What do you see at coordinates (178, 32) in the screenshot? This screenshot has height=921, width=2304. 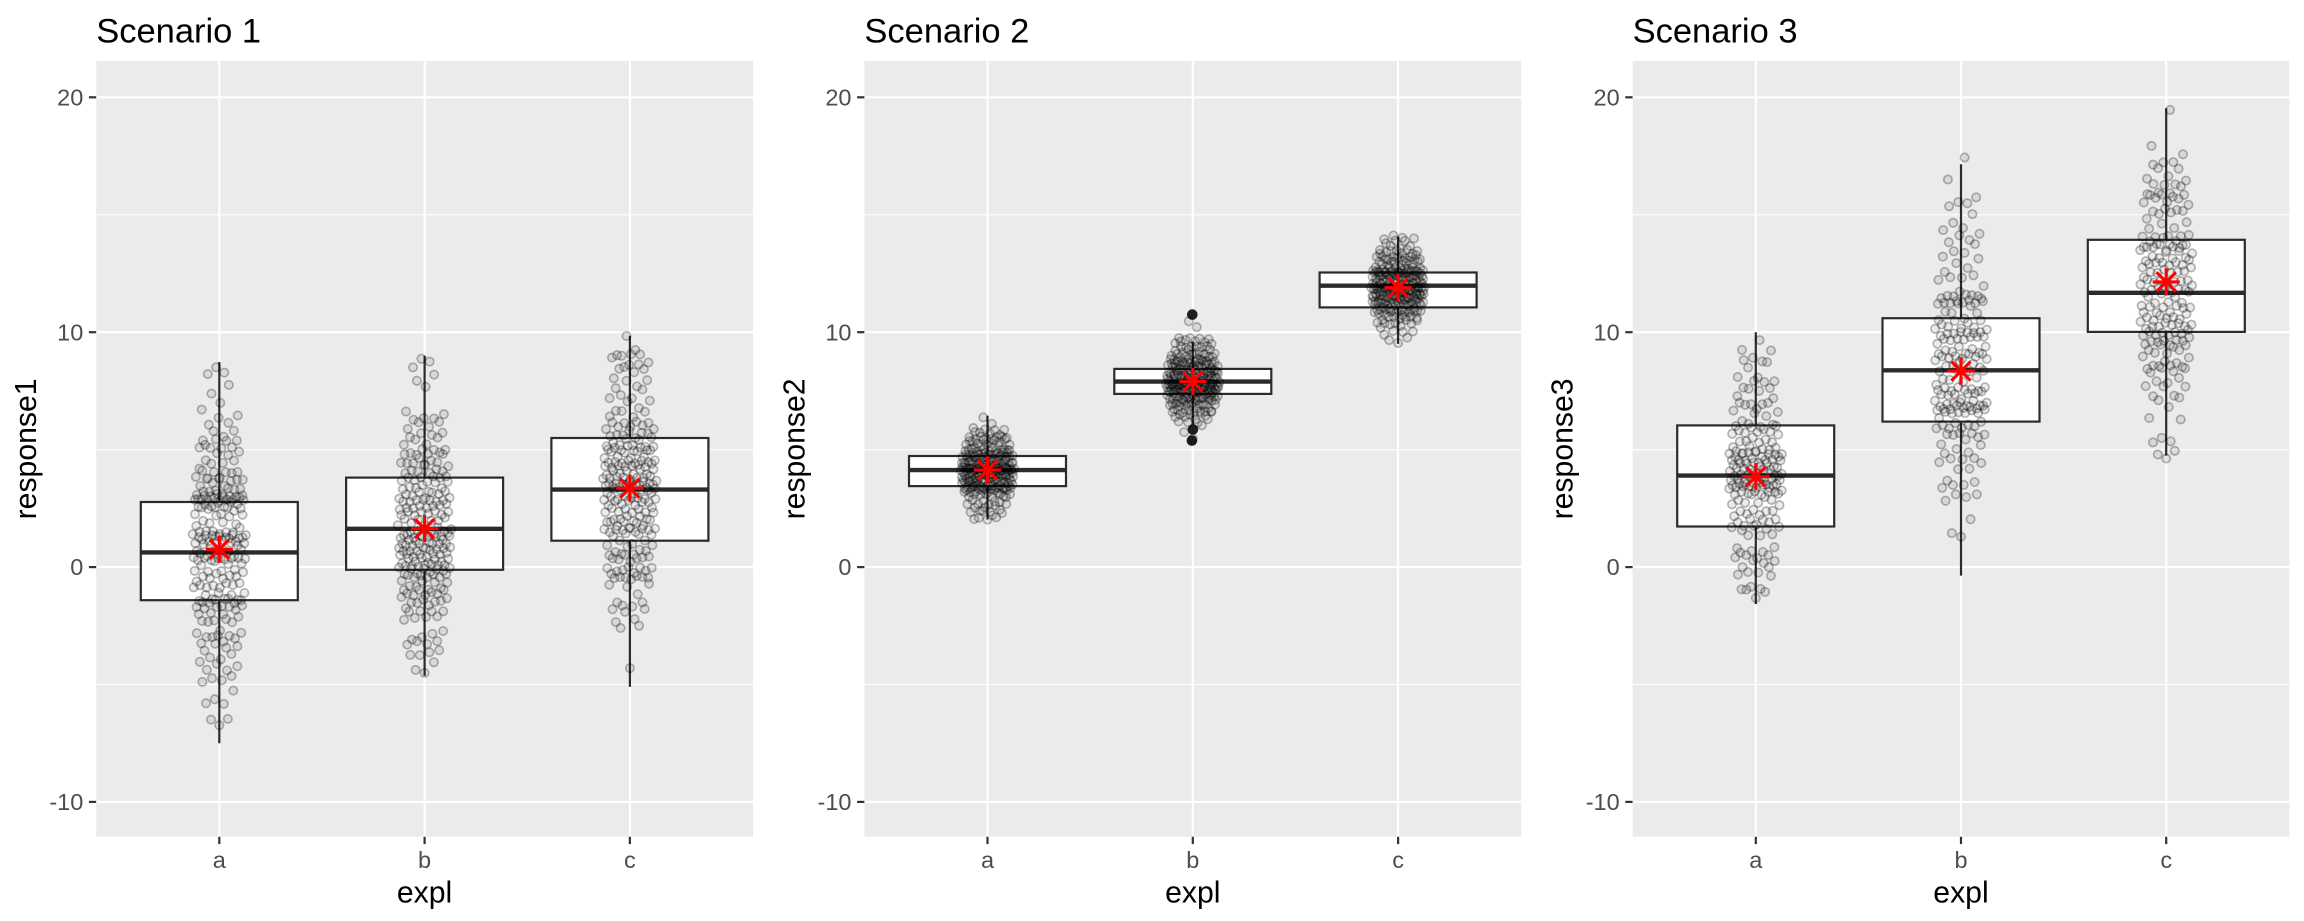 I see `svg-text: Scenario 1` at bounding box center [178, 32].